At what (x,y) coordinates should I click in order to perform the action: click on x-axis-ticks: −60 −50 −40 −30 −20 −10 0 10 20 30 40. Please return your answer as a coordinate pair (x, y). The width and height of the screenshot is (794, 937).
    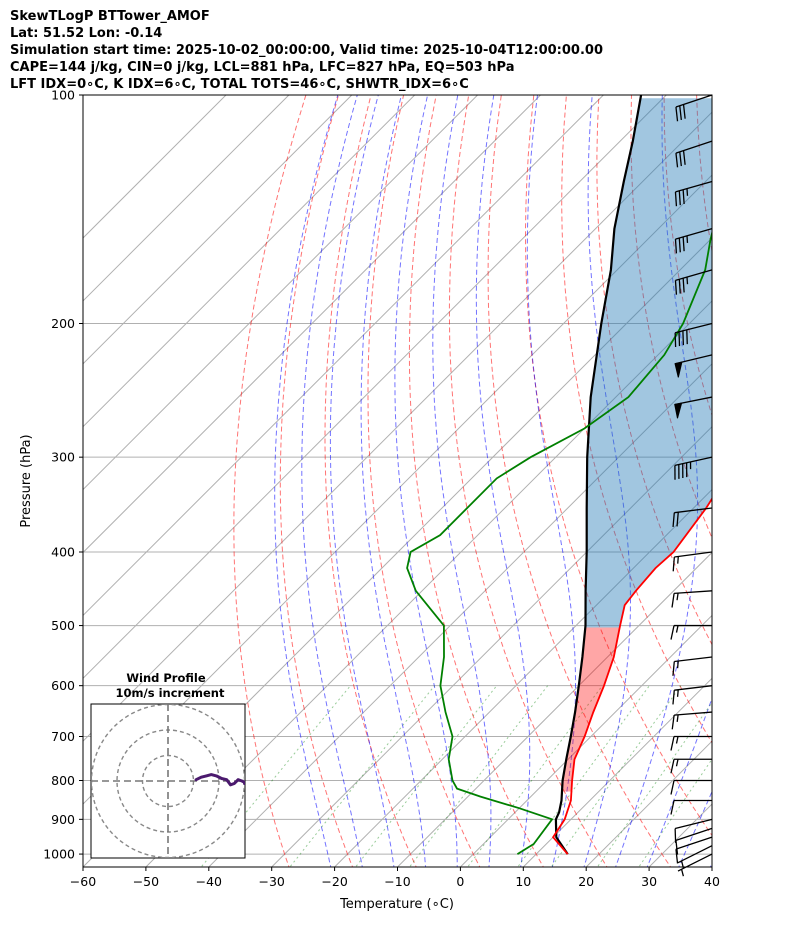
    Looking at the image, I should click on (395, 878).